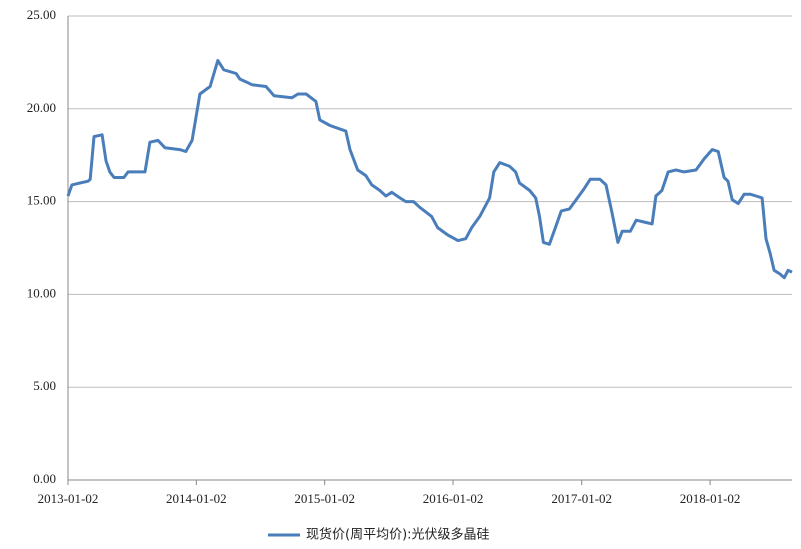 The image size is (801, 549). What do you see at coordinates (196, 498) in the screenshot?
I see `x-tick-label: 2014-01-02` at bounding box center [196, 498].